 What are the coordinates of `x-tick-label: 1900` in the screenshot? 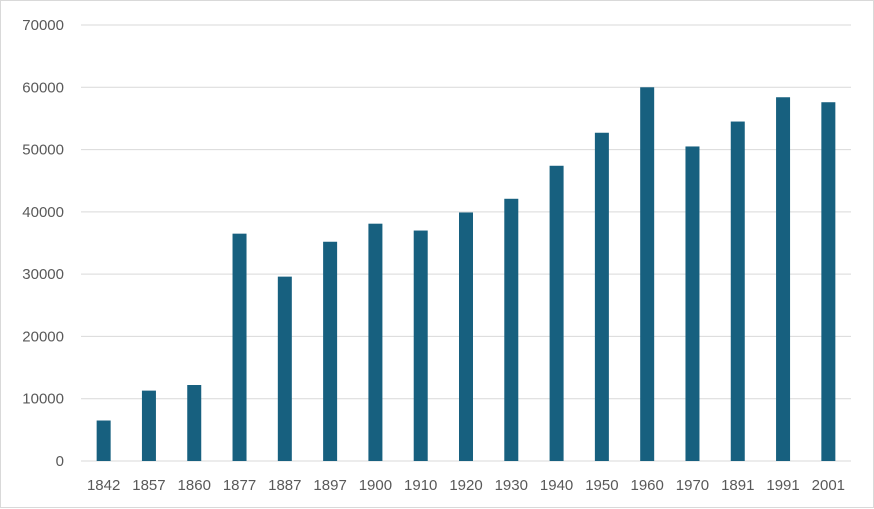 It's located at (375, 485).